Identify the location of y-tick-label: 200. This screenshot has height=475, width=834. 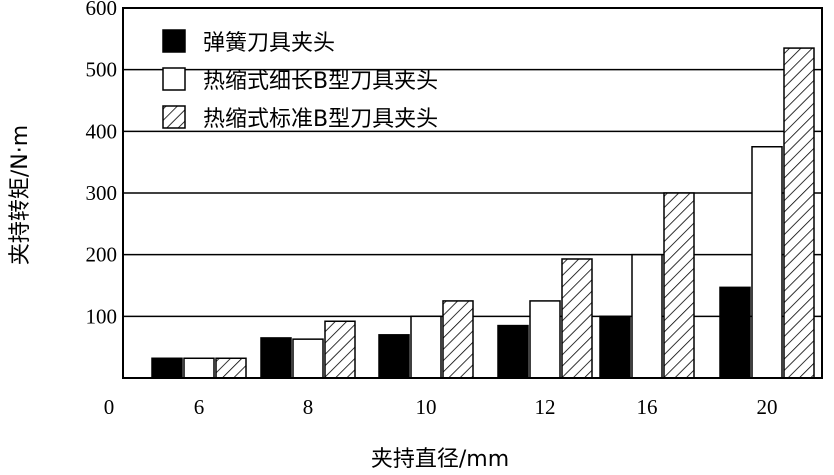
(102, 255).